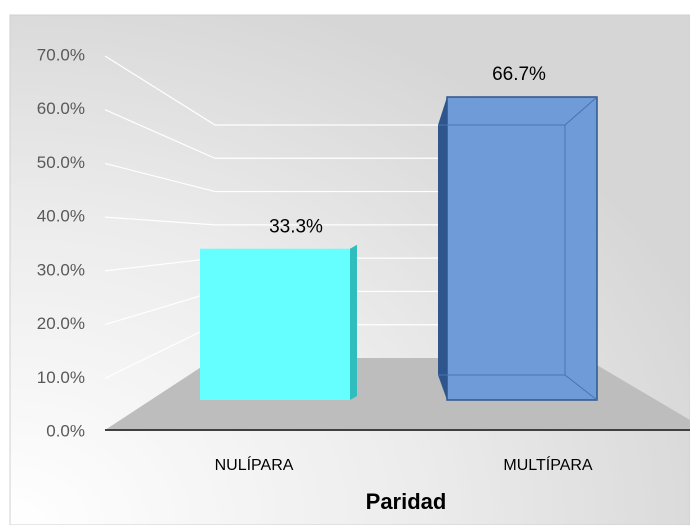 This screenshot has height=525, width=690. What do you see at coordinates (61, 377) in the screenshot?
I see `y-tick-label: 10.0%` at bounding box center [61, 377].